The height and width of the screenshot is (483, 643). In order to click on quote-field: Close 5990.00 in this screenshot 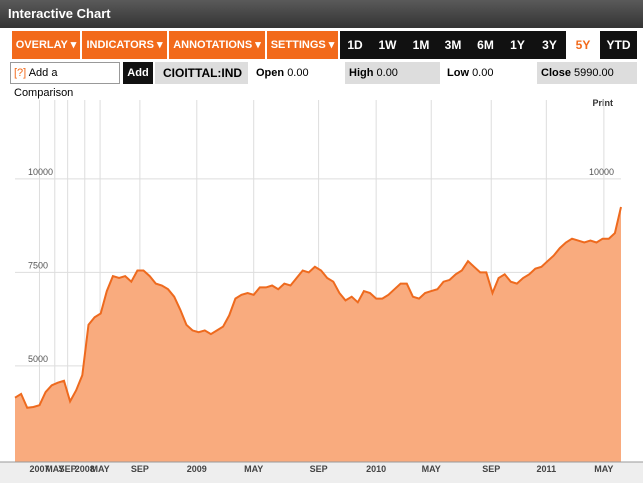, I will do `click(587, 73)`.